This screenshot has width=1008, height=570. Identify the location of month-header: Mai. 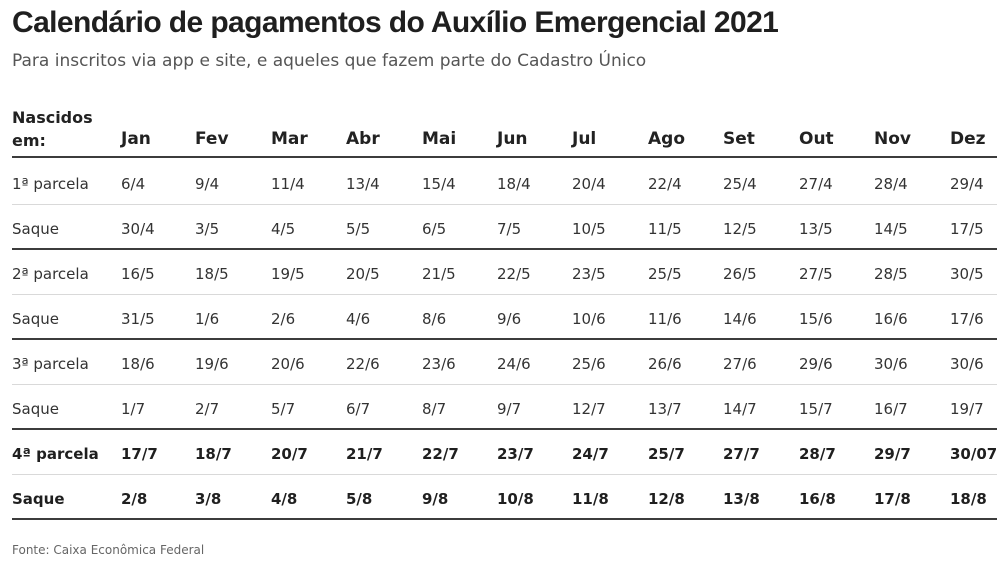
(439, 139).